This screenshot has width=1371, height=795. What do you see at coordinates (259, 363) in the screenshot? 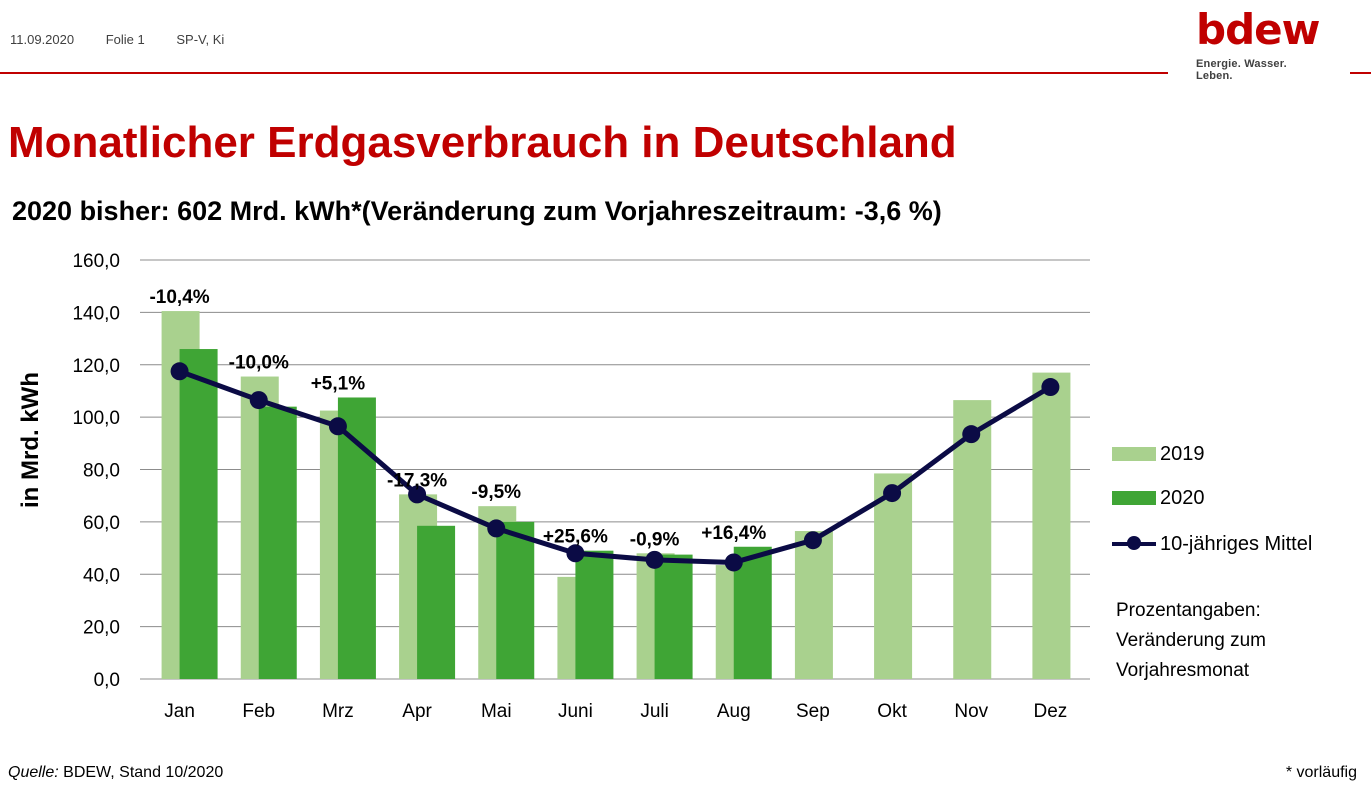
I see `change-label: -10,0%` at bounding box center [259, 363].